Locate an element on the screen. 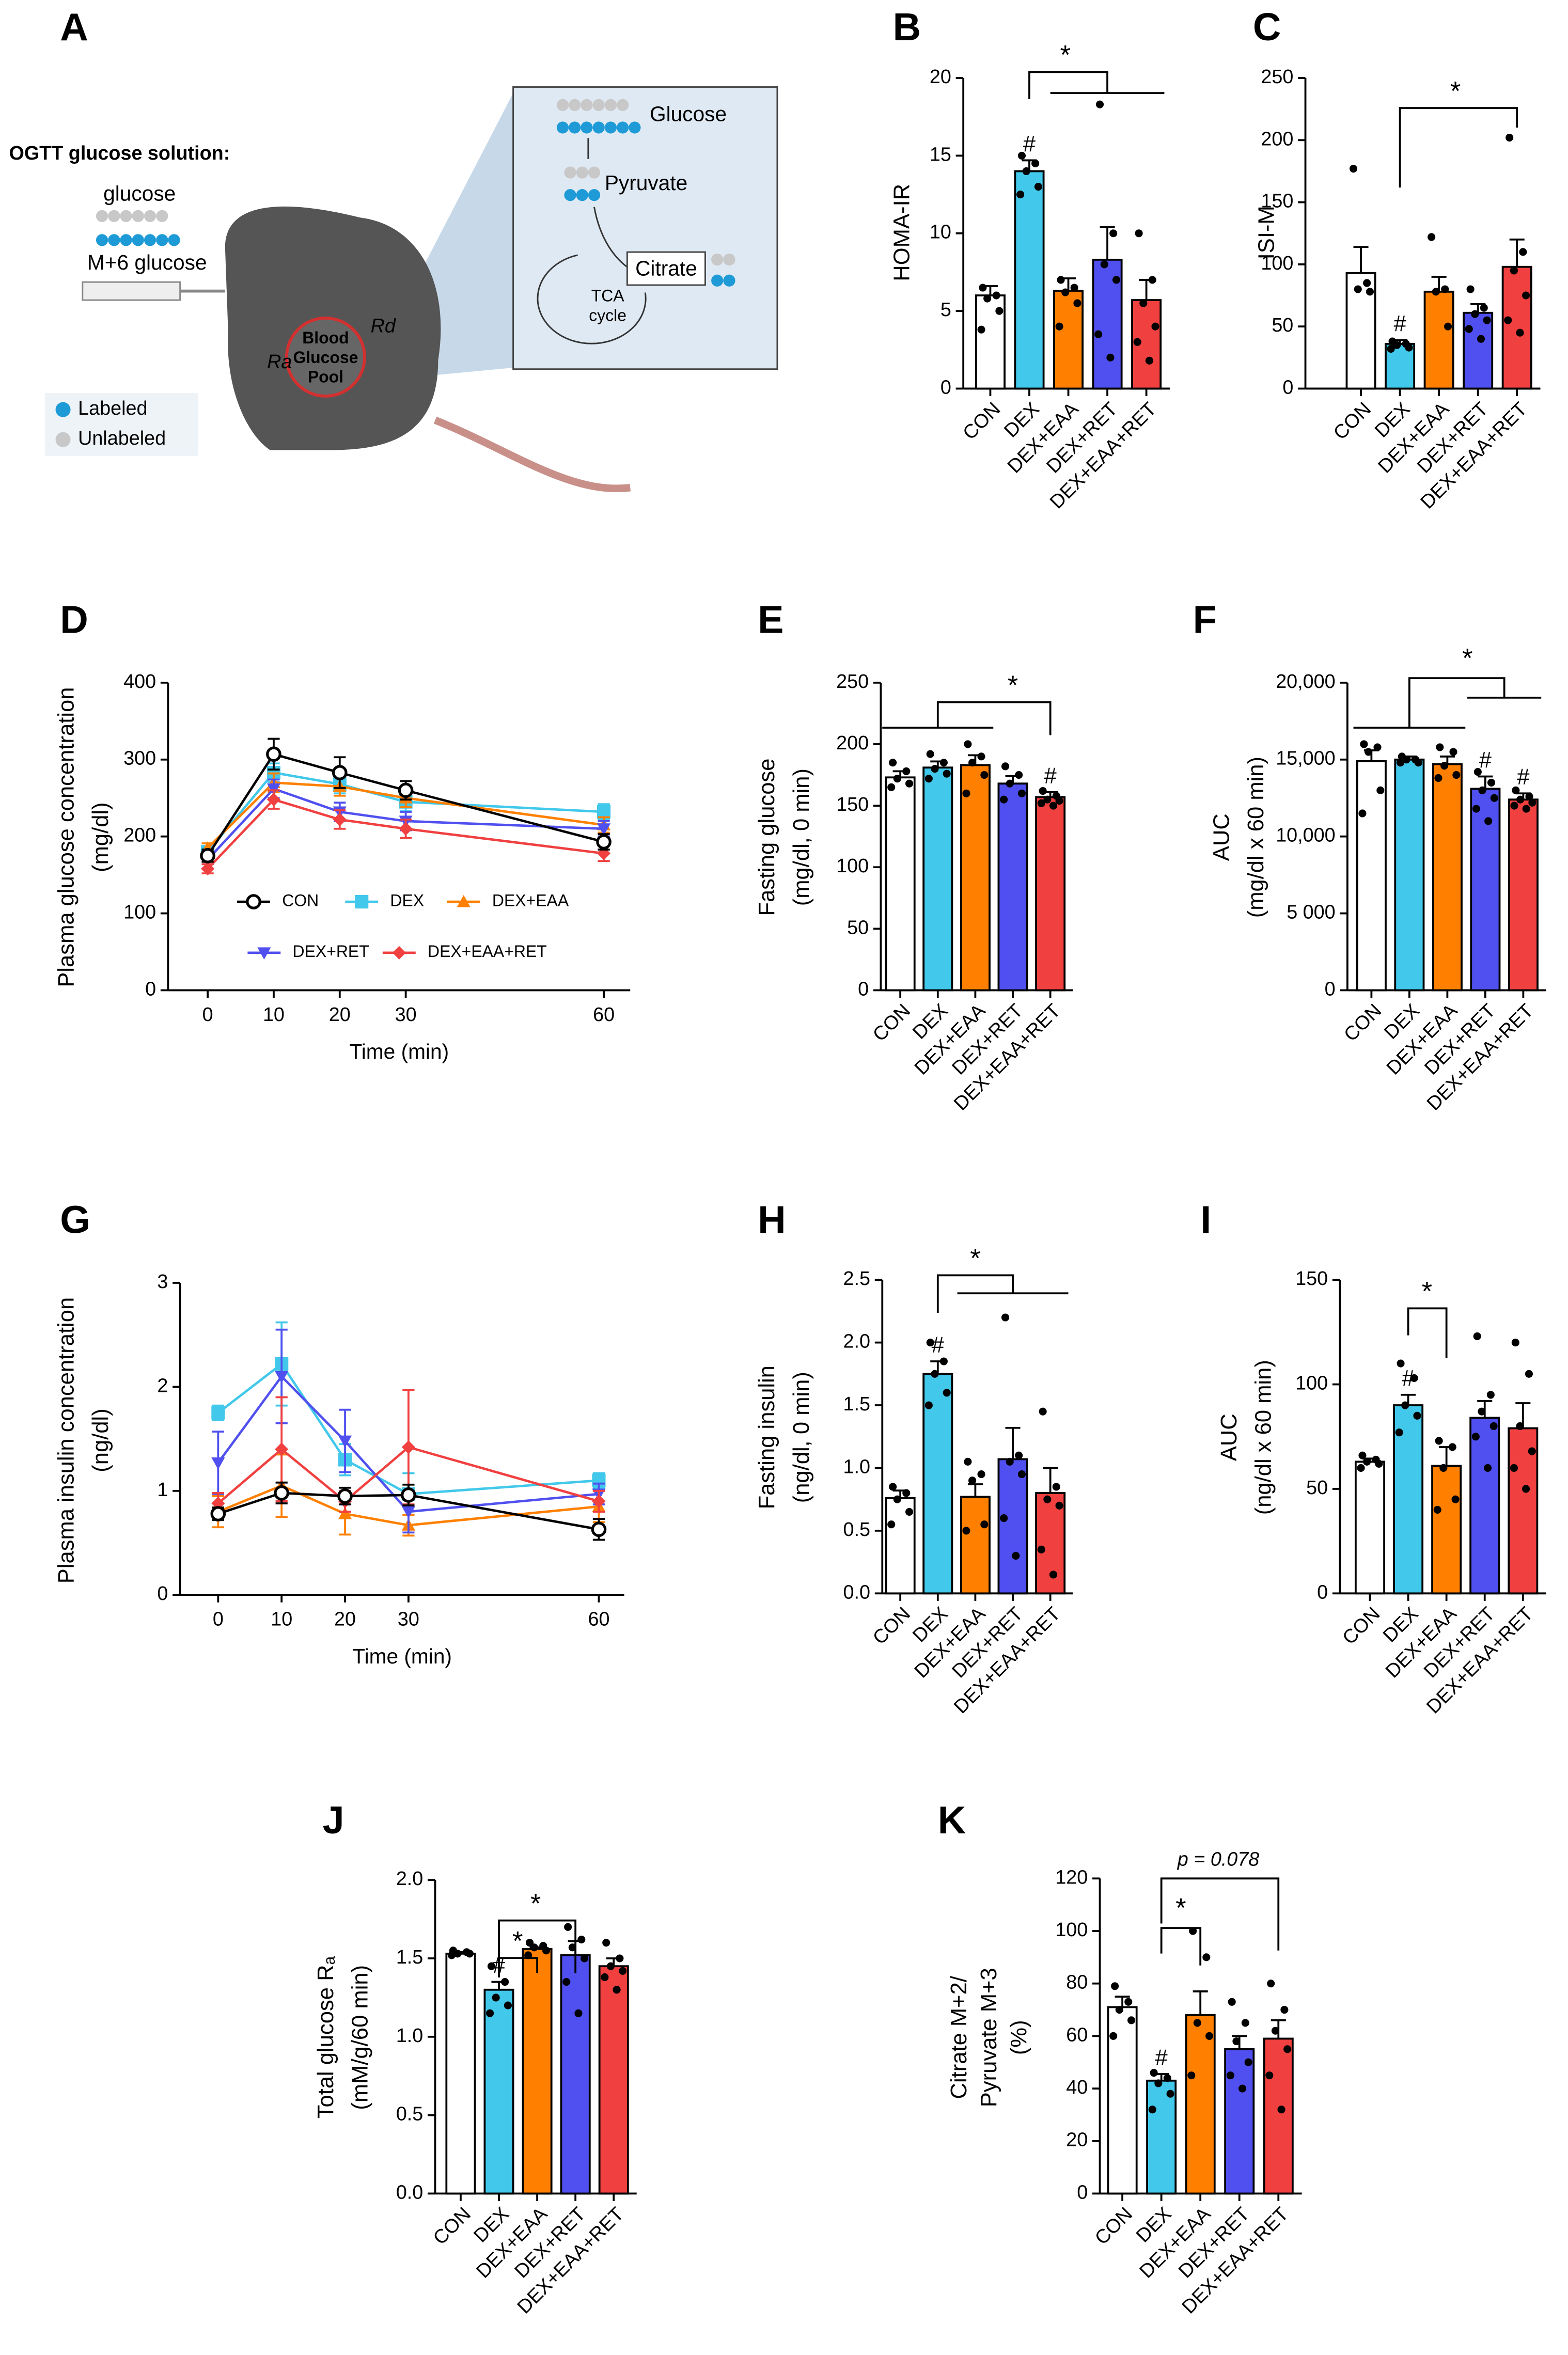 The width and height of the screenshot is (1568, 2355). tca-label: cycle is located at coordinates (608, 315).